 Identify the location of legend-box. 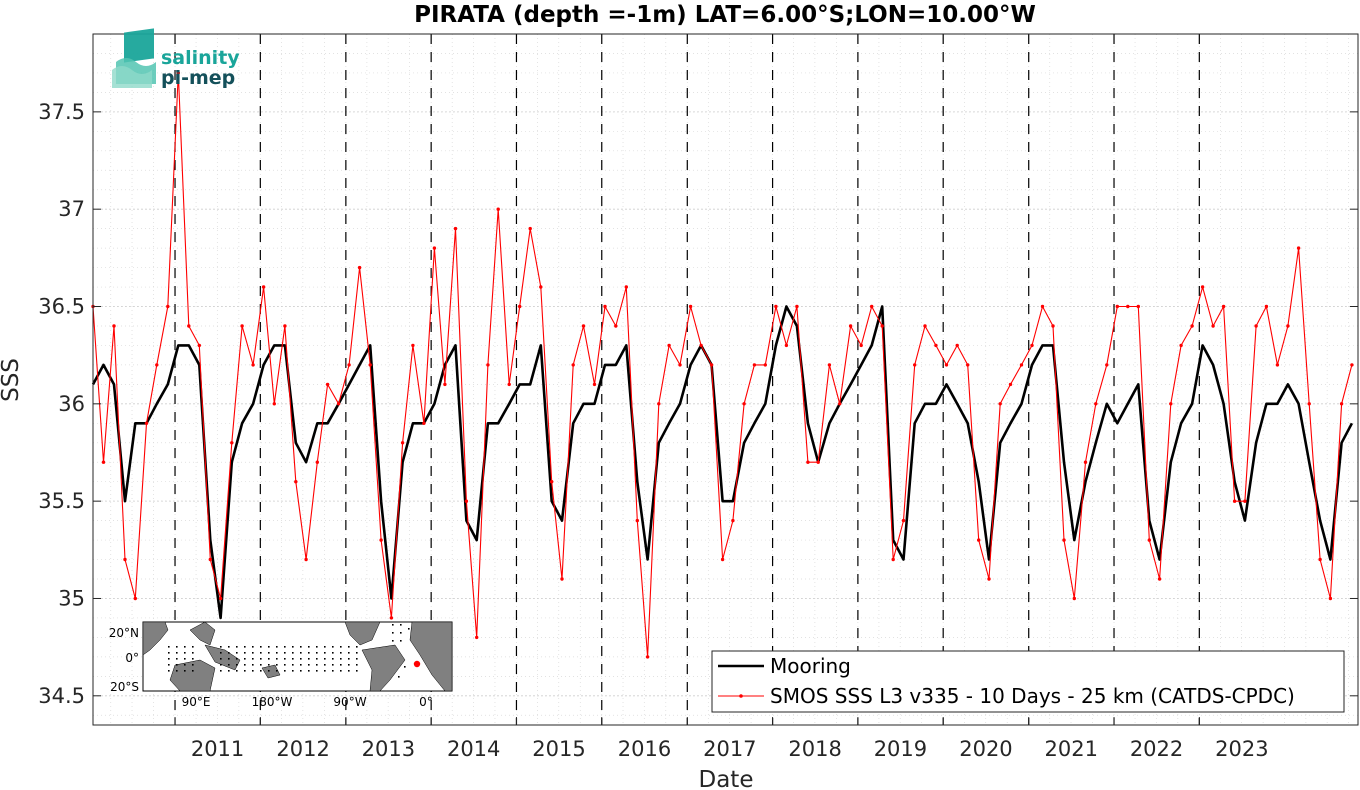
(1028, 681).